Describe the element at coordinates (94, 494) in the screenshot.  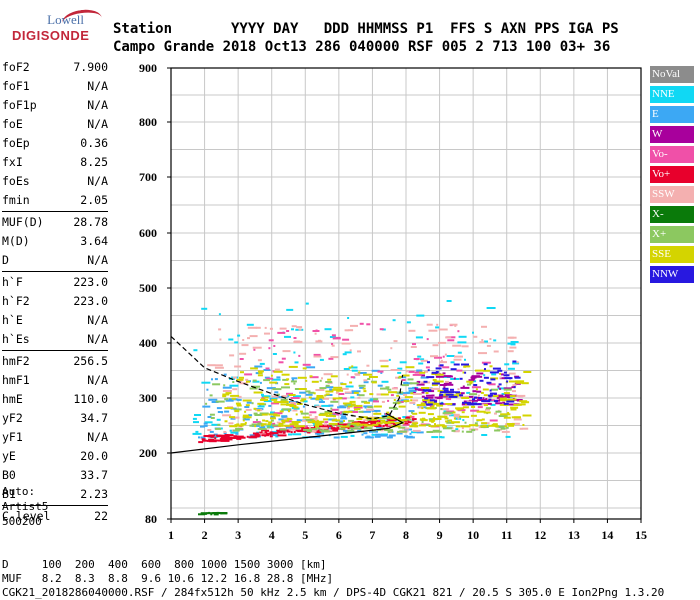
I see `param-value: 2.23` at that location.